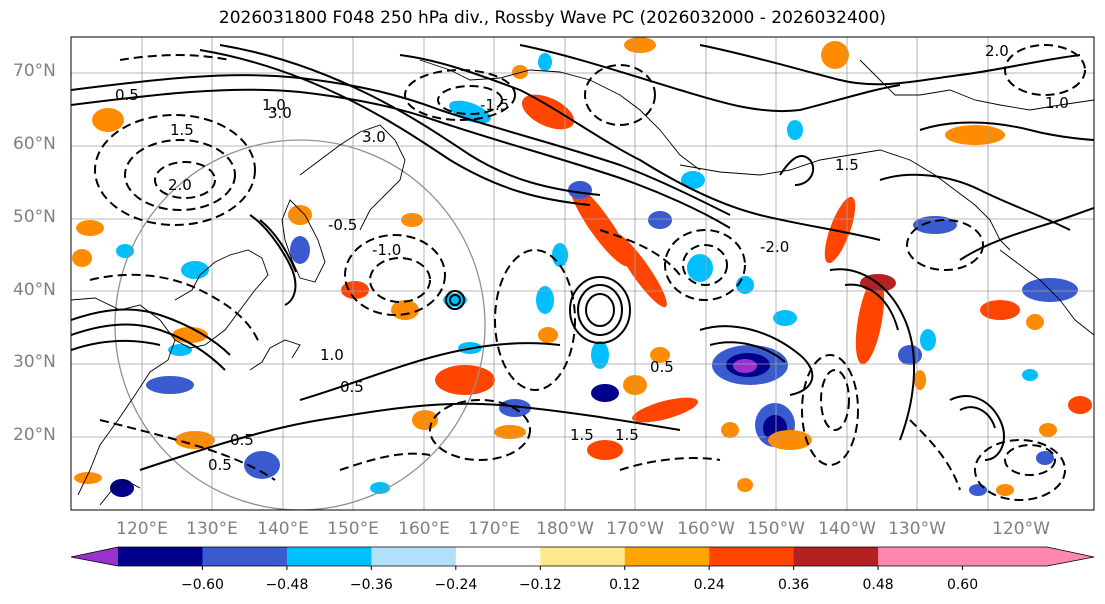  I want to click on colorbar-tick-label: −0.12, so click(540, 585).